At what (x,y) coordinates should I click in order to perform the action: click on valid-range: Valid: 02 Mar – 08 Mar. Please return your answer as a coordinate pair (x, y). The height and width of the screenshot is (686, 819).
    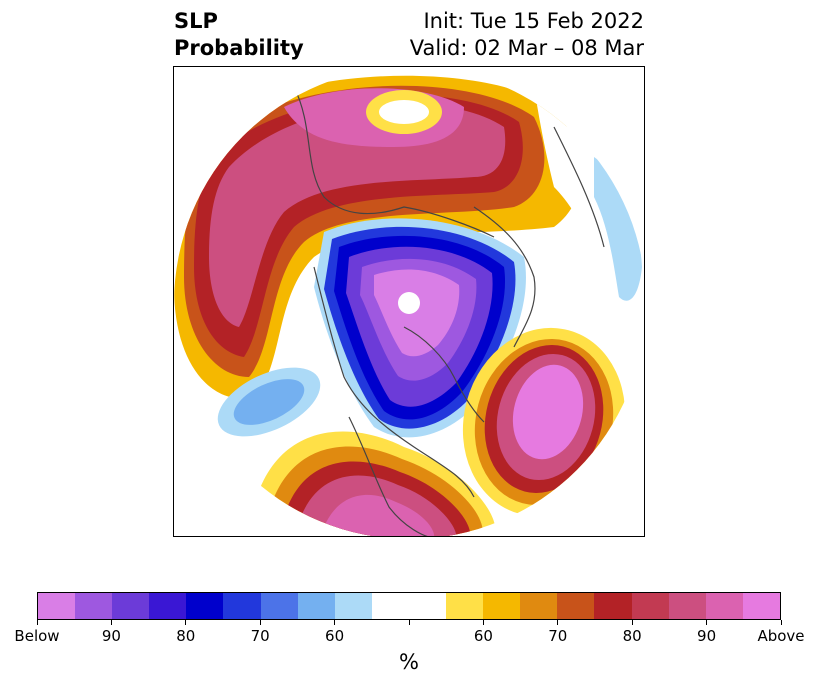
    Looking at the image, I should click on (526, 48).